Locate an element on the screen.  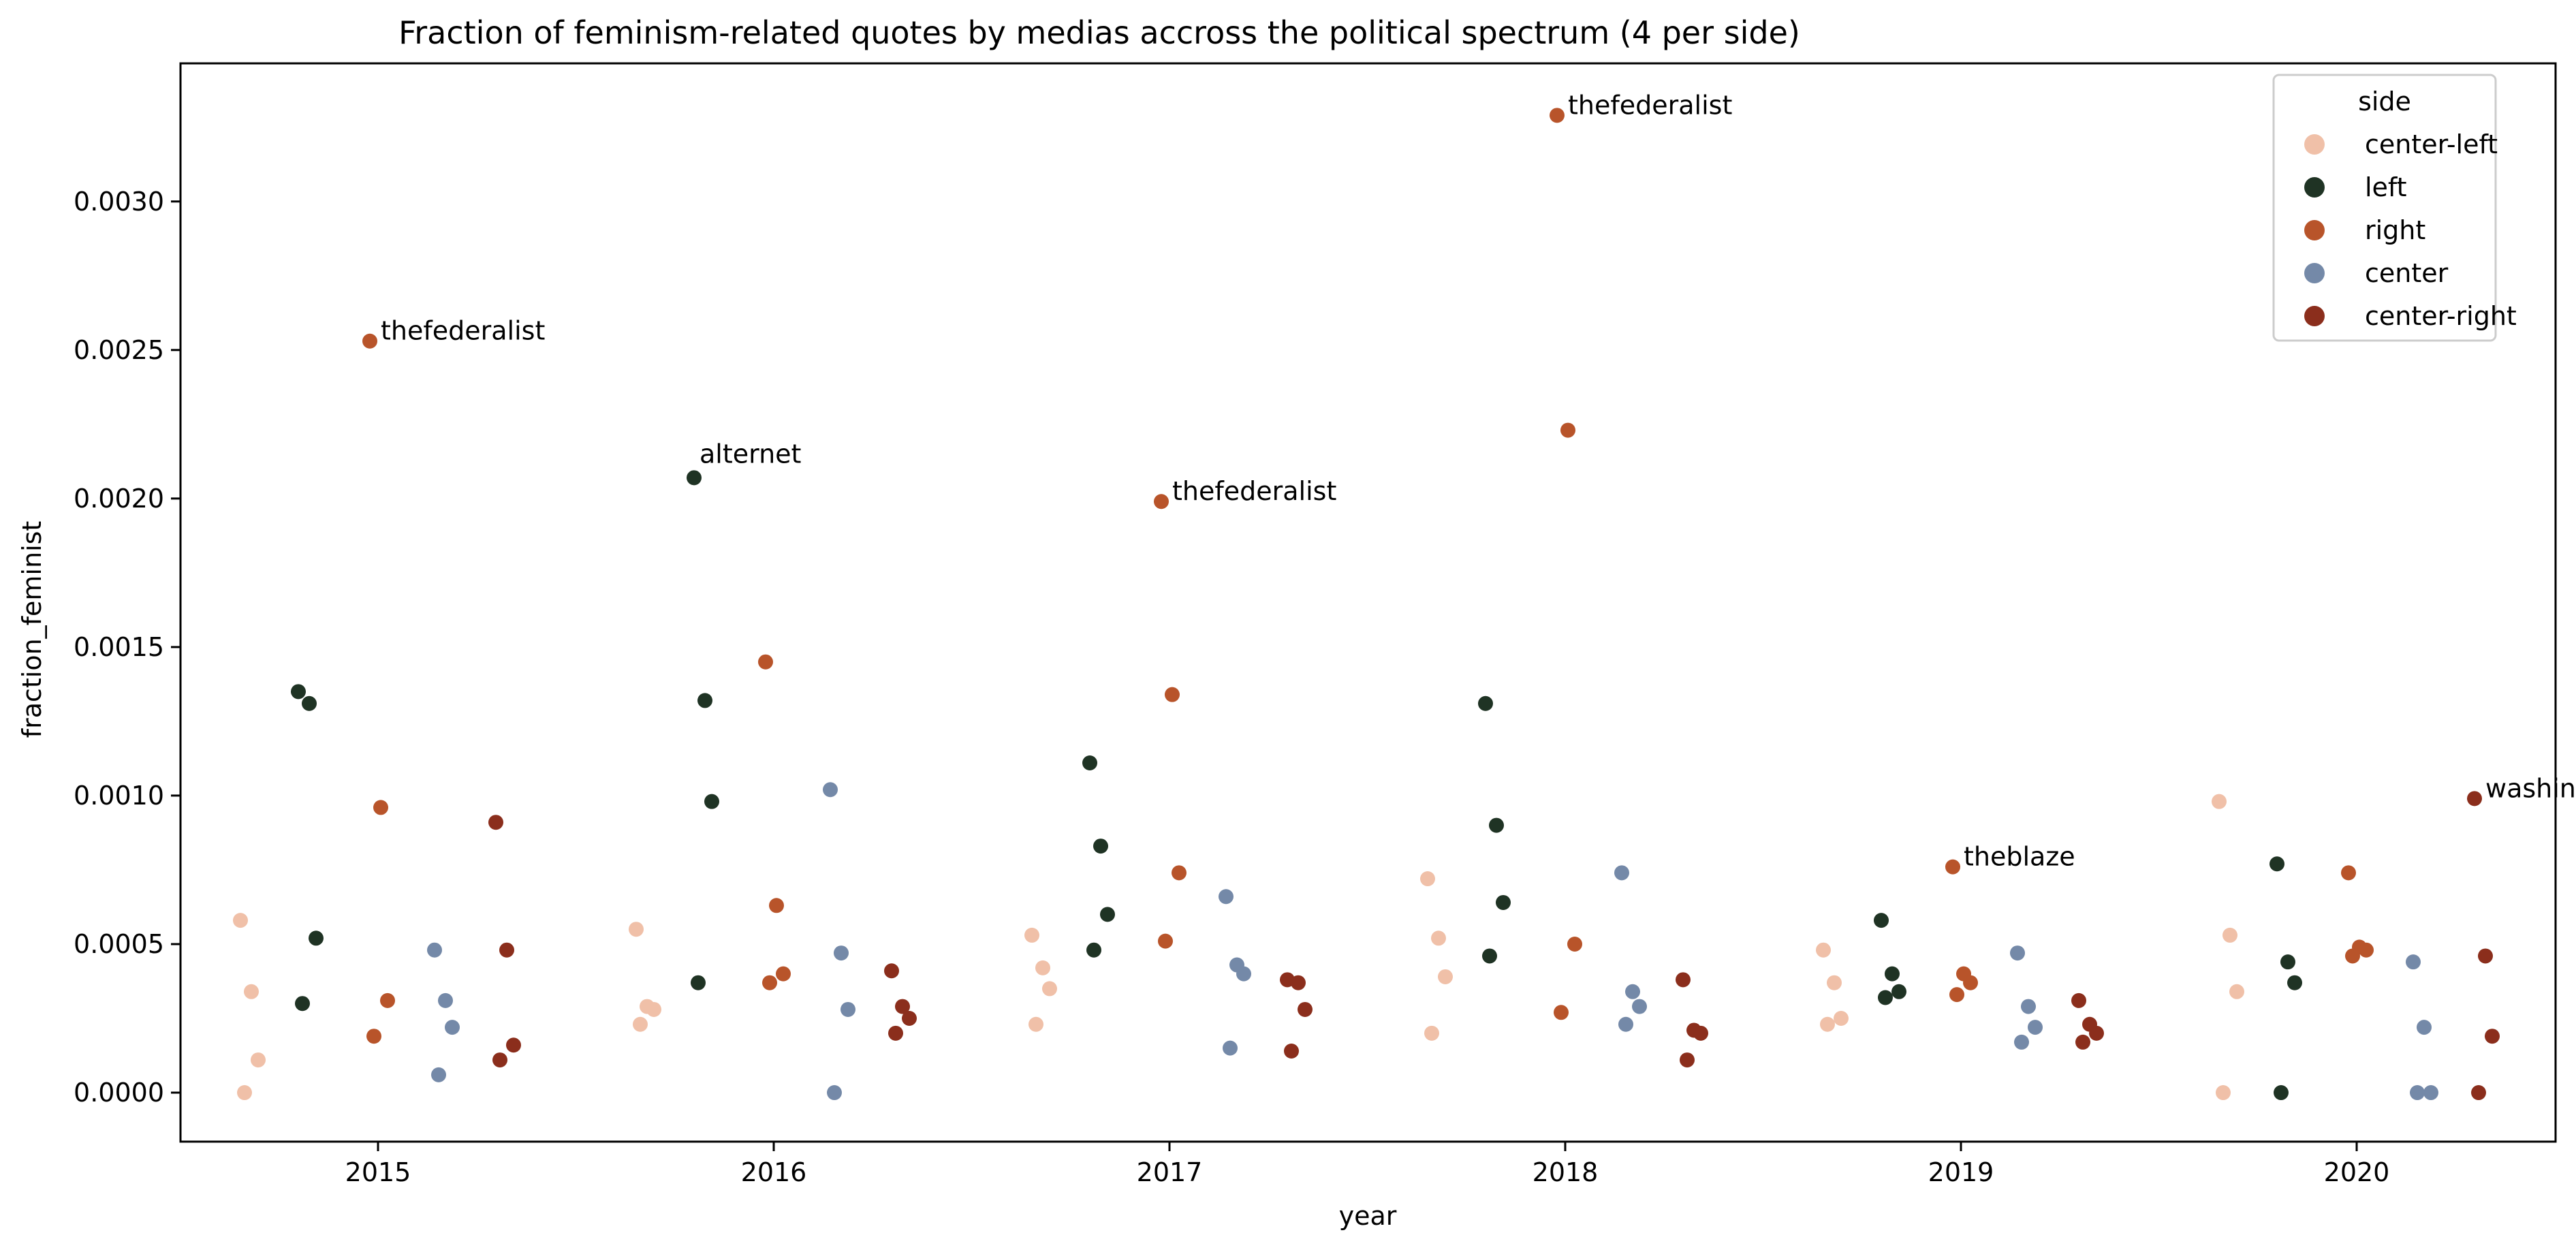
x-tick-label: 2019 is located at coordinates (1961, 1172).